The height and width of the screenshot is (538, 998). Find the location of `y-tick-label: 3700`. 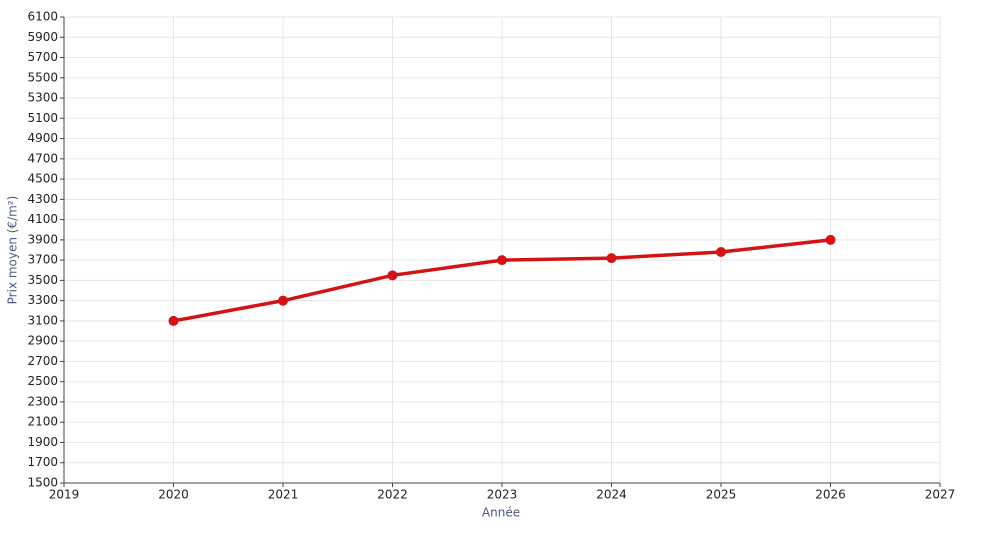

y-tick-label: 3700 is located at coordinates (42, 260).